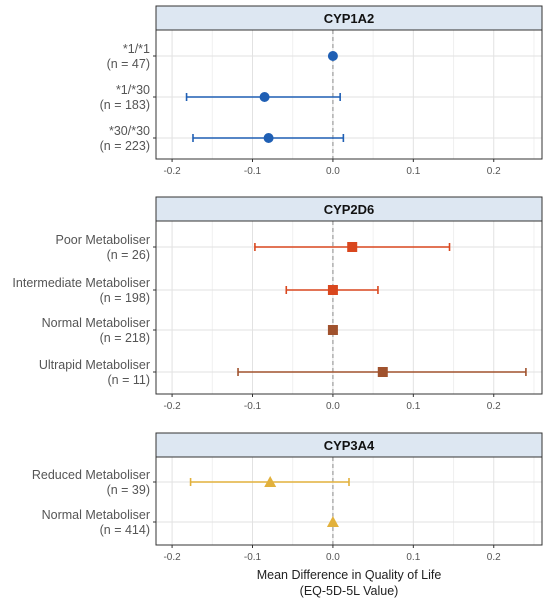 The width and height of the screenshot is (550, 608). What do you see at coordinates (253, 557) in the screenshot?
I see `x-tick-label-2-1: -0.1` at bounding box center [253, 557].